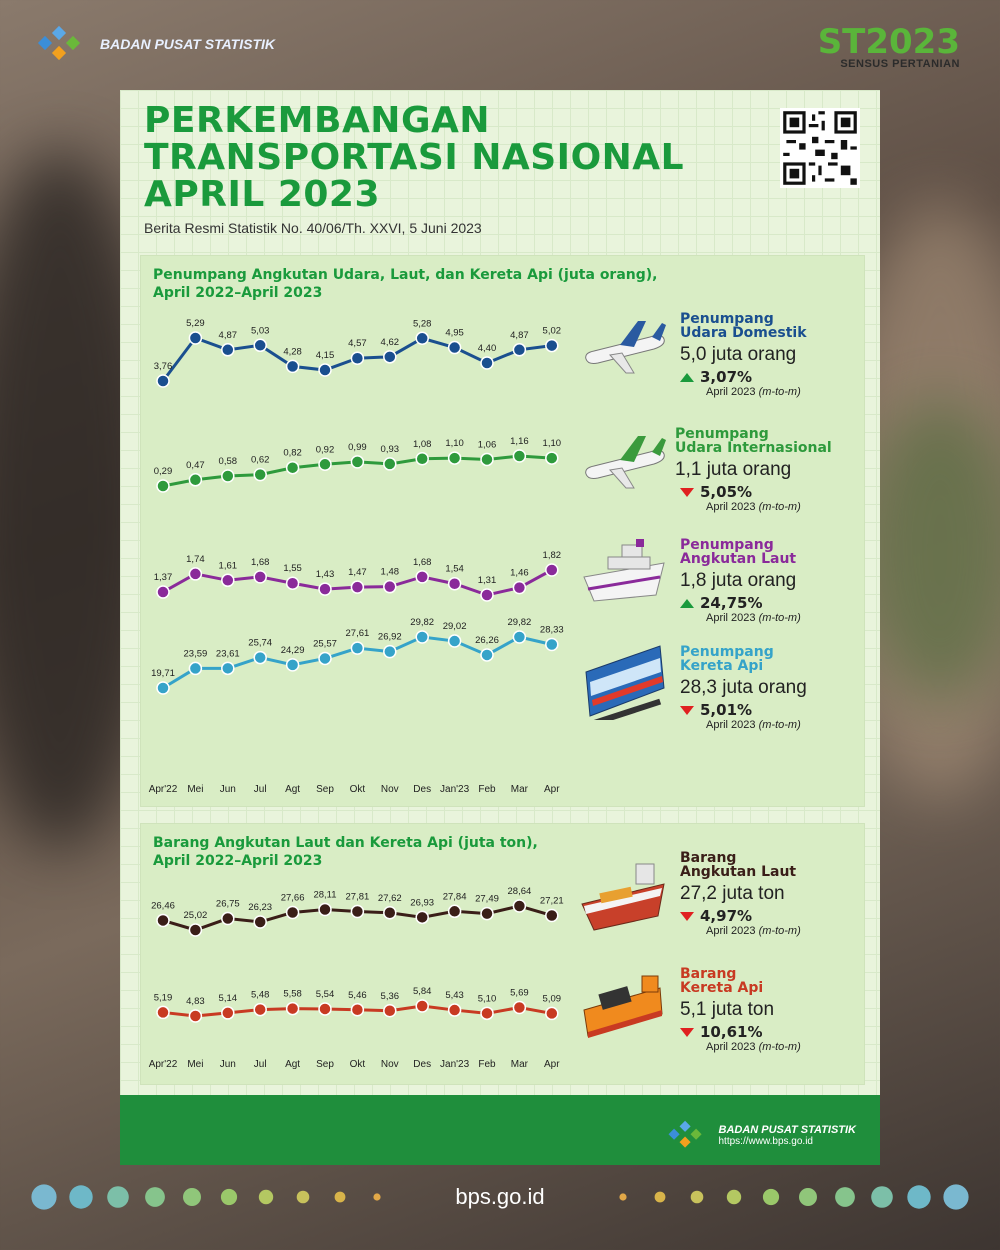 Image resolution: width=1000 pixels, height=1250 pixels. What do you see at coordinates (900, 64) in the screenshot?
I see `census-name: SENSUS PERTANIAN` at bounding box center [900, 64].